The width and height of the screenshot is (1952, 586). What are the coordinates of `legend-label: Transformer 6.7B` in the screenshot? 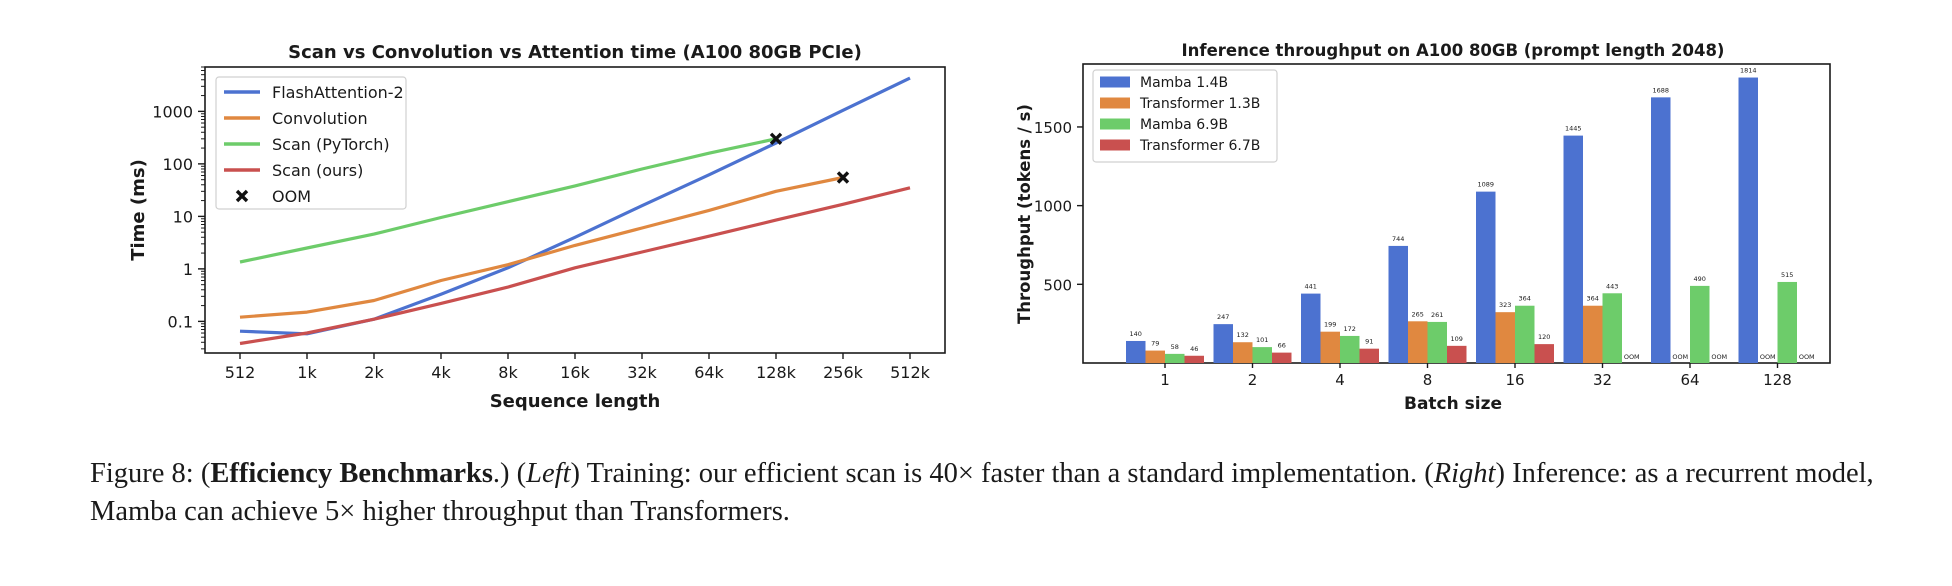 It's located at (1199, 146).